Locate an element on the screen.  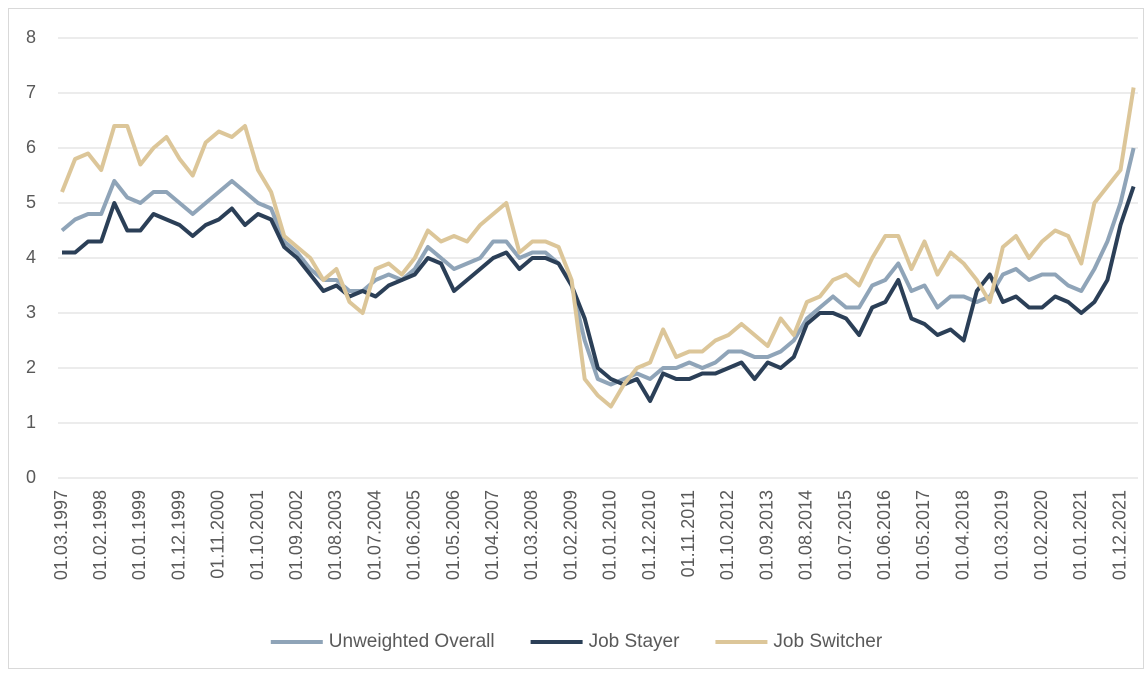
legend-label: Unweighted Overall is located at coordinates (412, 641).